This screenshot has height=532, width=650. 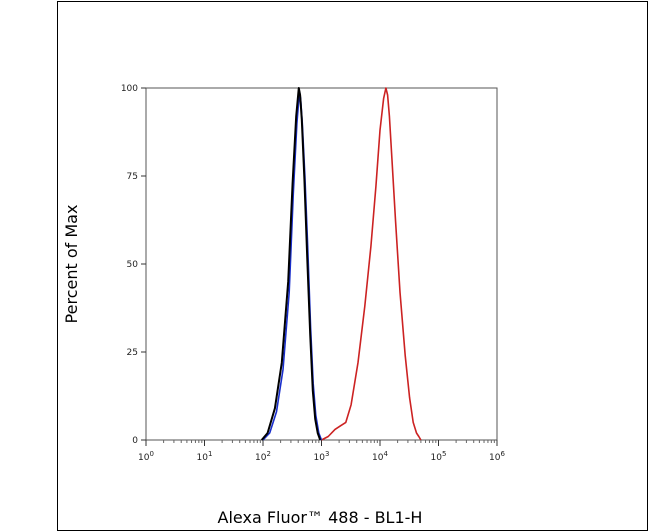 I want to click on y-axis-label: Percent of Max, so click(x=71, y=264).